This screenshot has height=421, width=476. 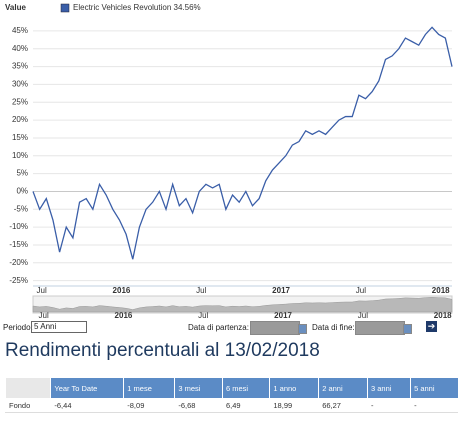 What do you see at coordinates (245, 388) in the screenshot?
I see `header-cell: 6 mesi` at bounding box center [245, 388].